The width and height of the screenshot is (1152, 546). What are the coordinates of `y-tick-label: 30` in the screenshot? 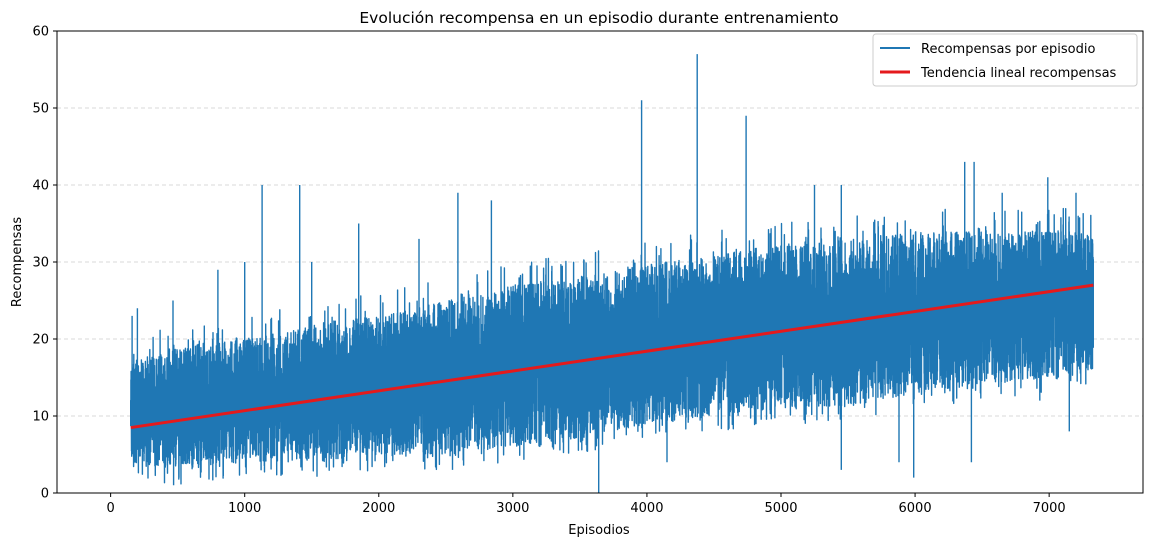 It's located at (40, 263).